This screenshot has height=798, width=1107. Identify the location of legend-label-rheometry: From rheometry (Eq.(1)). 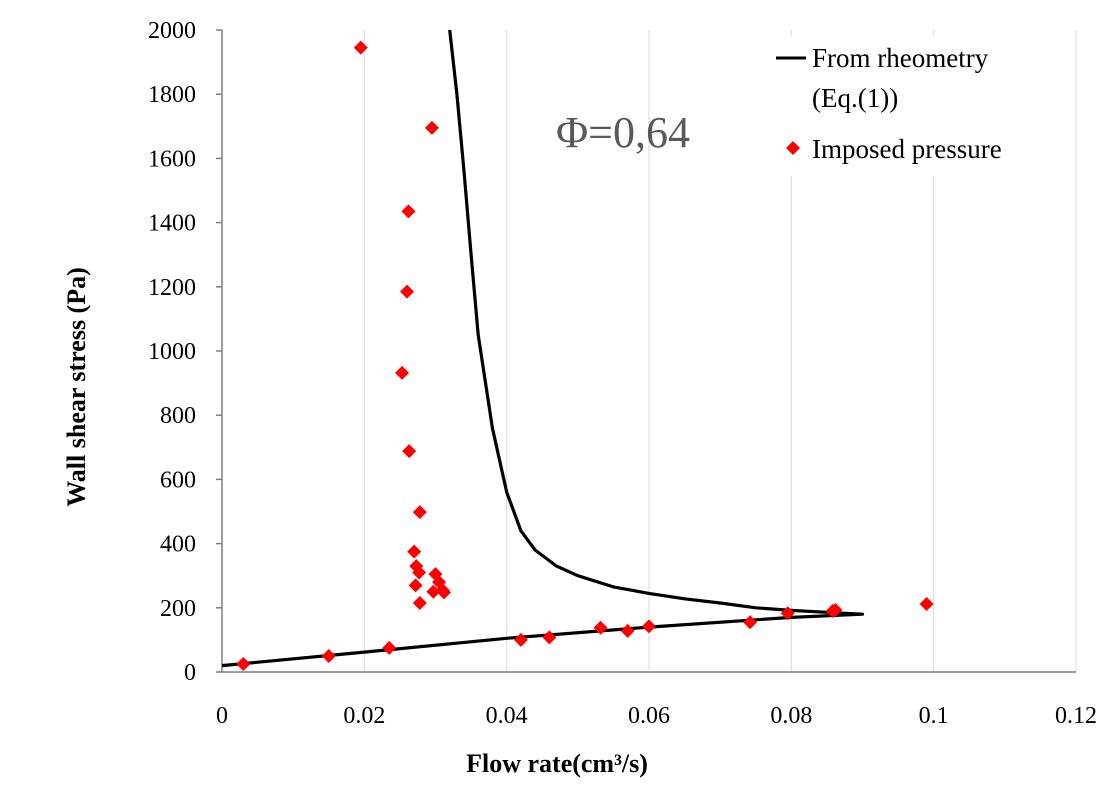
(900, 78).